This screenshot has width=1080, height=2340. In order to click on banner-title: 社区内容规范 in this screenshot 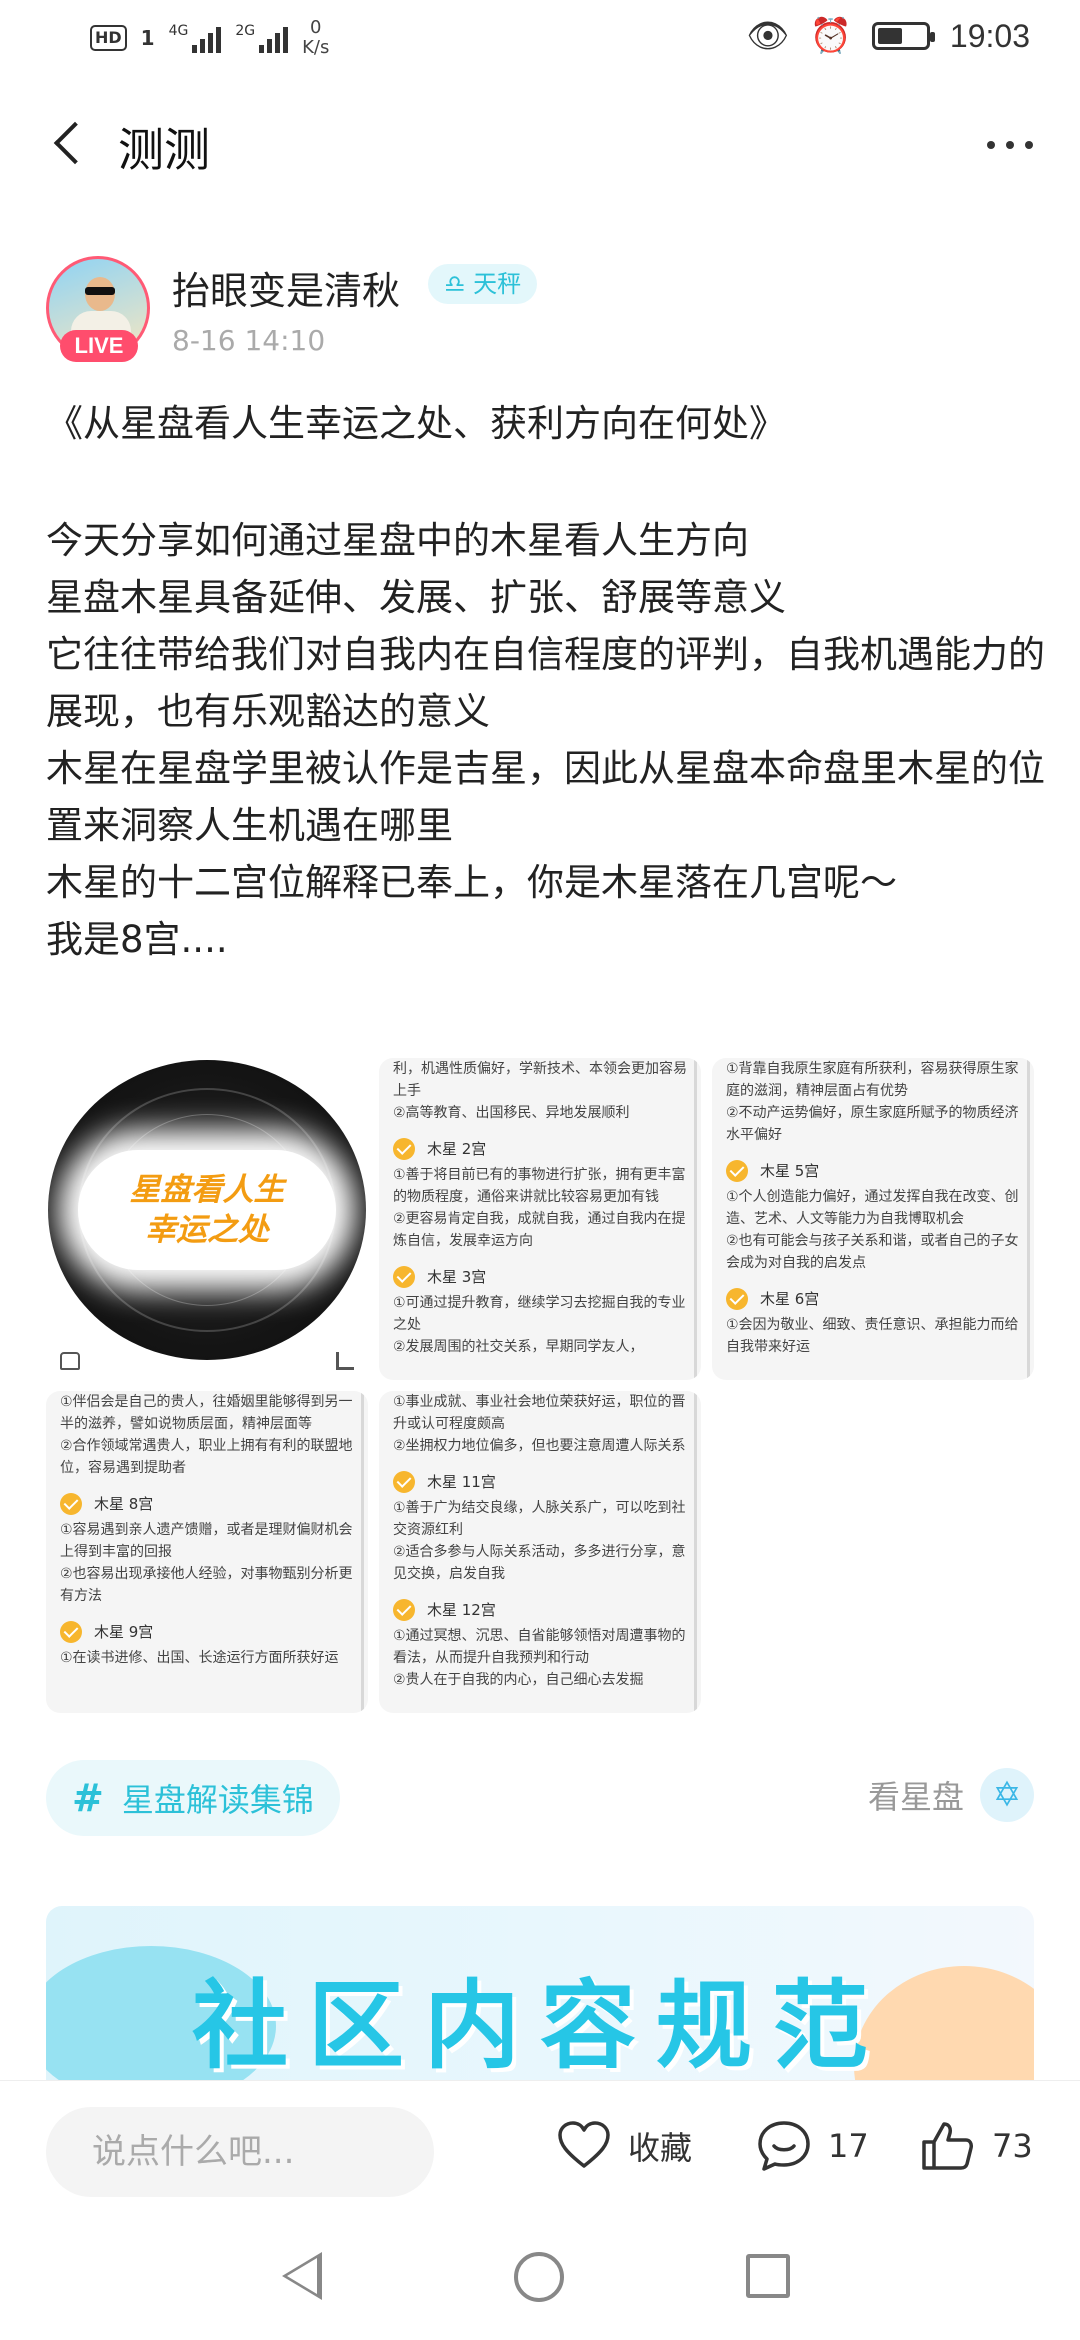, I will do `click(540, 2025)`.